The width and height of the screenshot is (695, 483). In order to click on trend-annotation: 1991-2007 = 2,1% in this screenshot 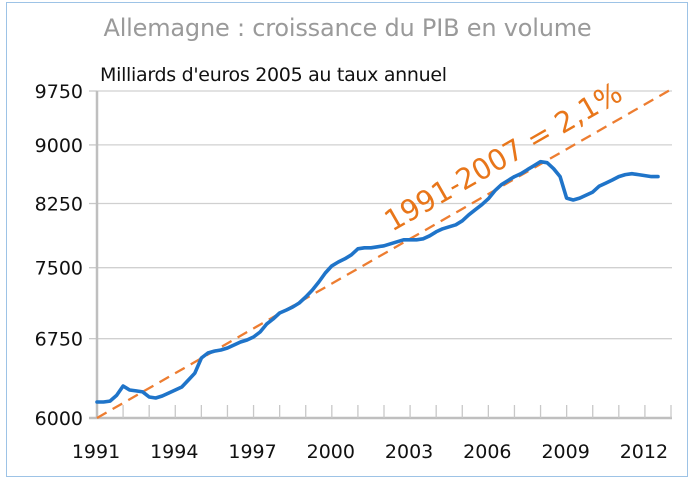, I will do `click(503, 156)`.